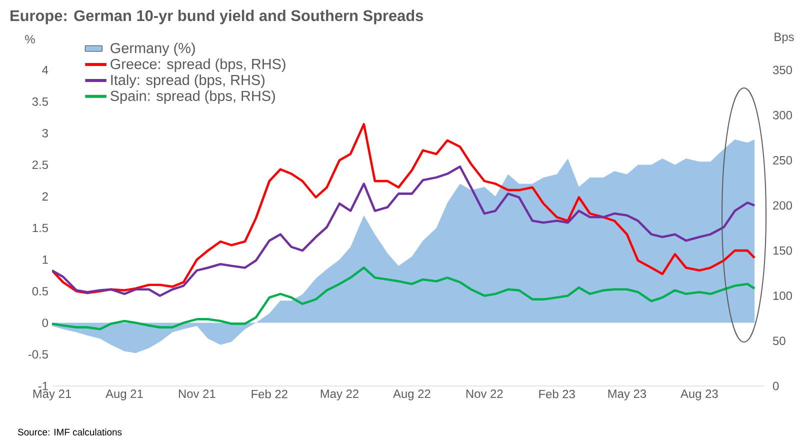 The width and height of the screenshot is (809, 440). What do you see at coordinates (198, 65) in the screenshot?
I see `legend-label: Greece: spread (bps, RHS)` at bounding box center [198, 65].